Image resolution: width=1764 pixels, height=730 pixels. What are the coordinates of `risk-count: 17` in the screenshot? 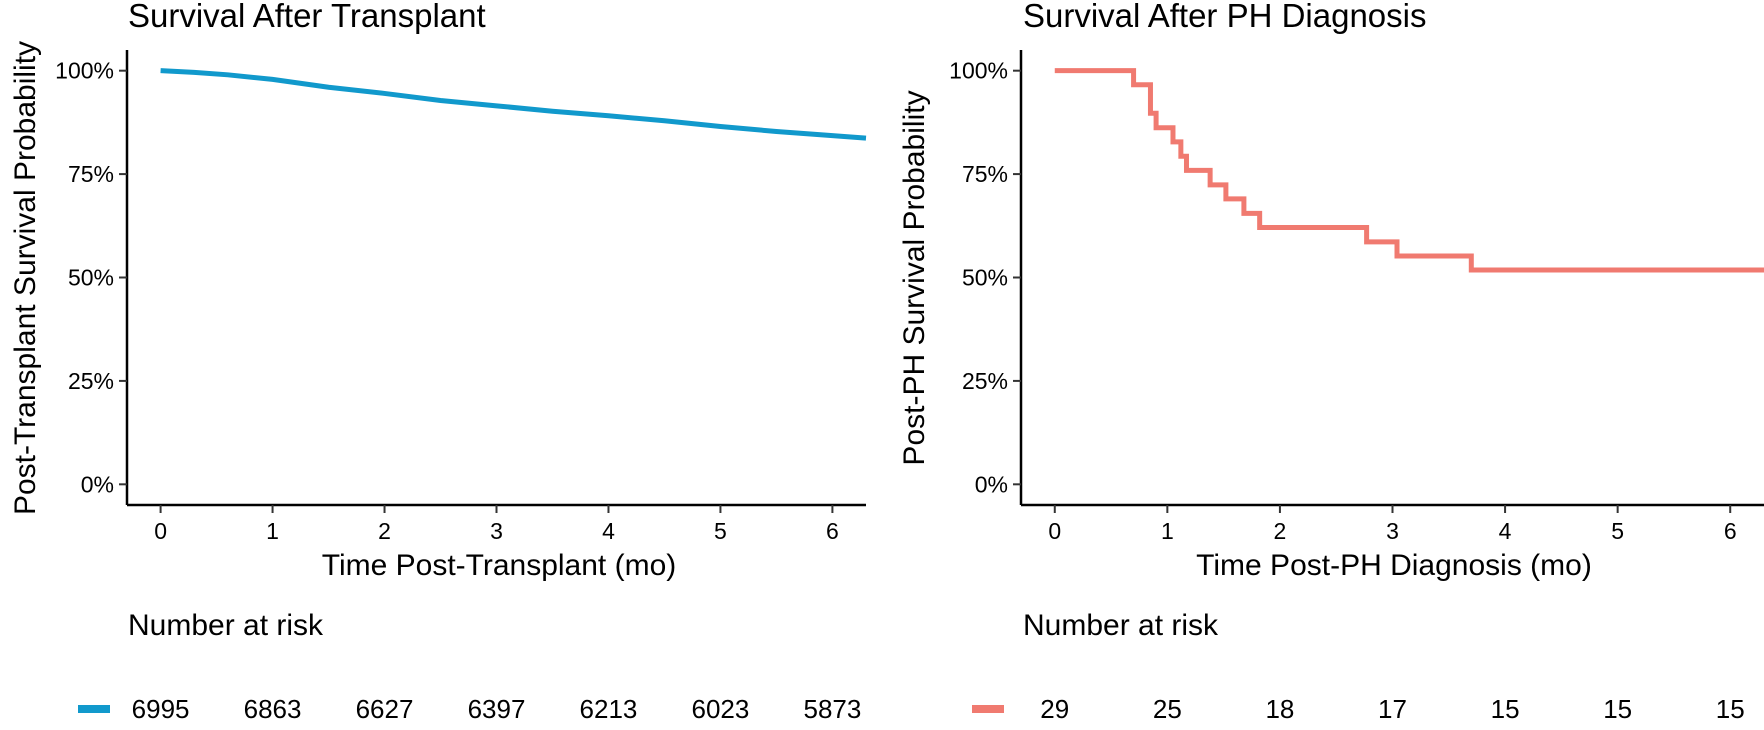 It's located at (1392, 709).